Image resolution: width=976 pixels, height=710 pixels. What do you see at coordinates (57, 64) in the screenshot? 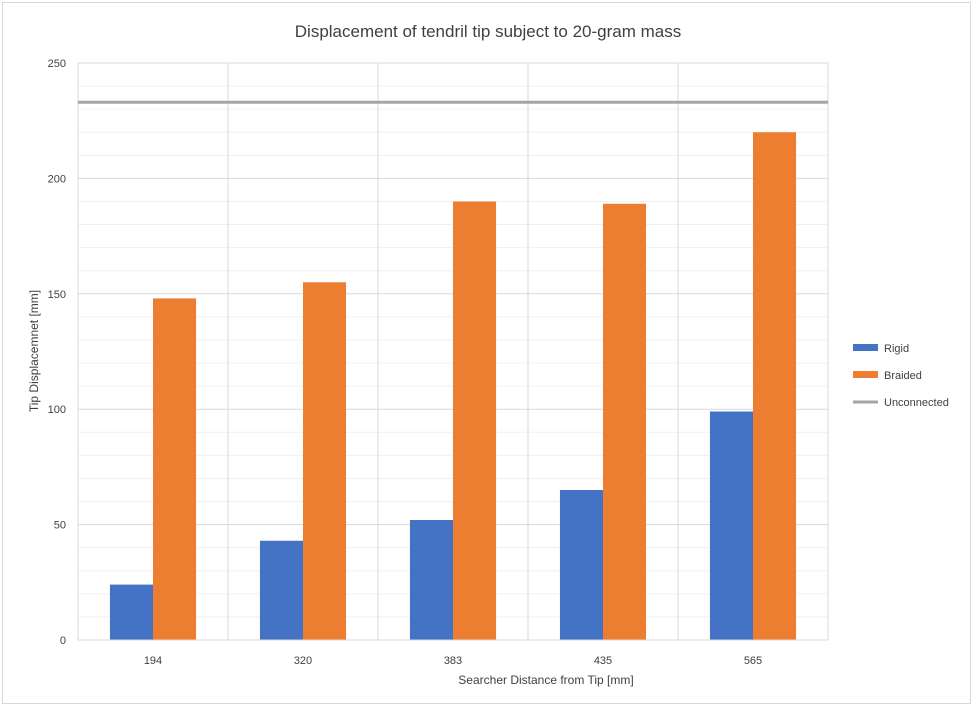
I see `y-tick-label: 250` at bounding box center [57, 64].